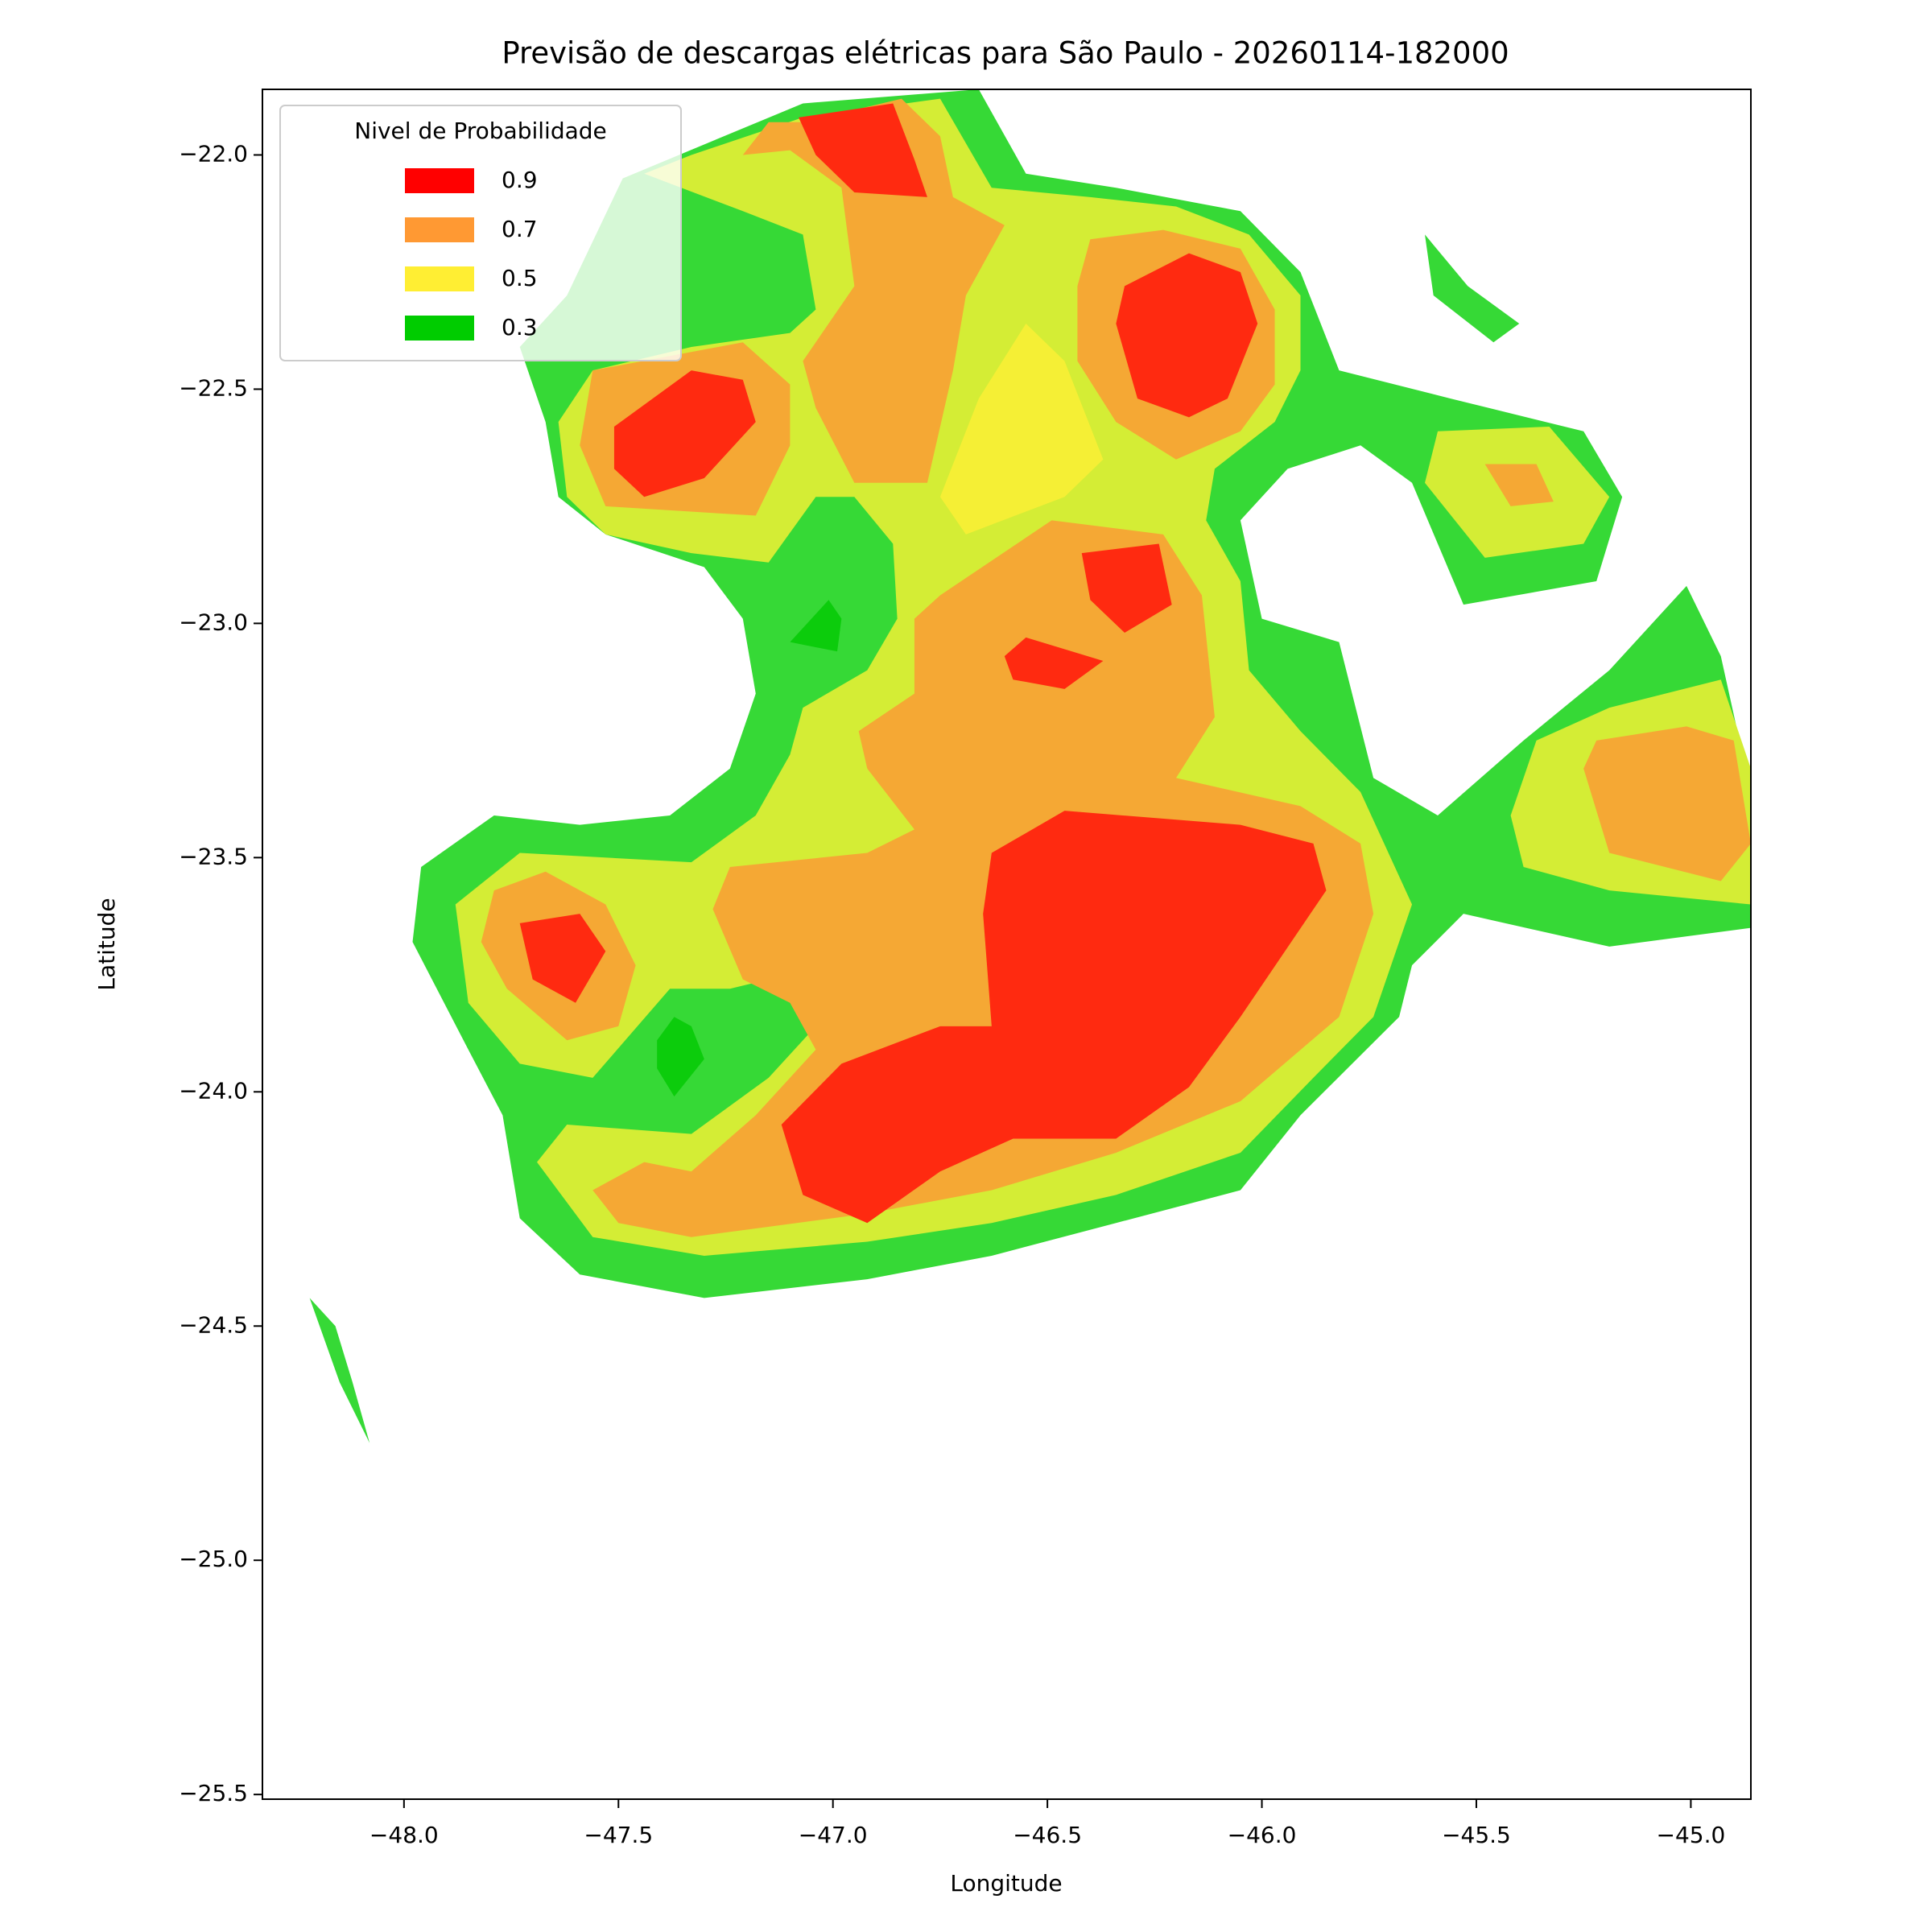 The width and height of the screenshot is (1932, 1932). Describe the element at coordinates (213, 1793) in the screenshot. I see `y-tick-label: −25.5` at that location.